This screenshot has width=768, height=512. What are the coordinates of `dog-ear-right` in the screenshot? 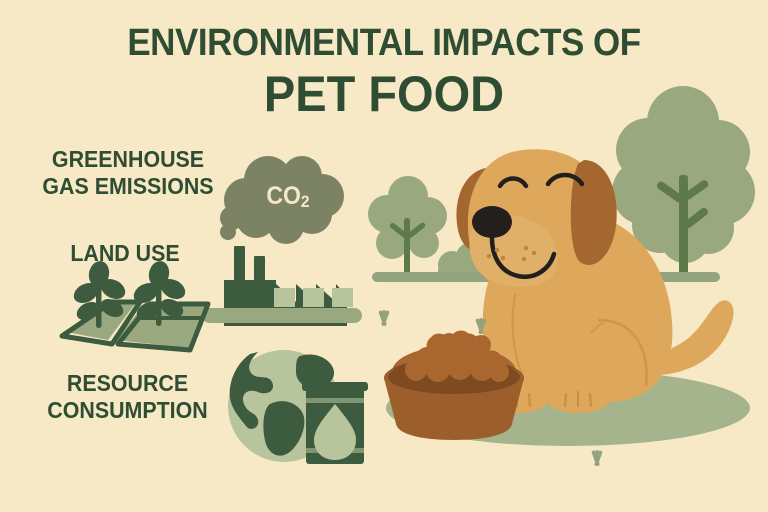 It's located at (593, 212).